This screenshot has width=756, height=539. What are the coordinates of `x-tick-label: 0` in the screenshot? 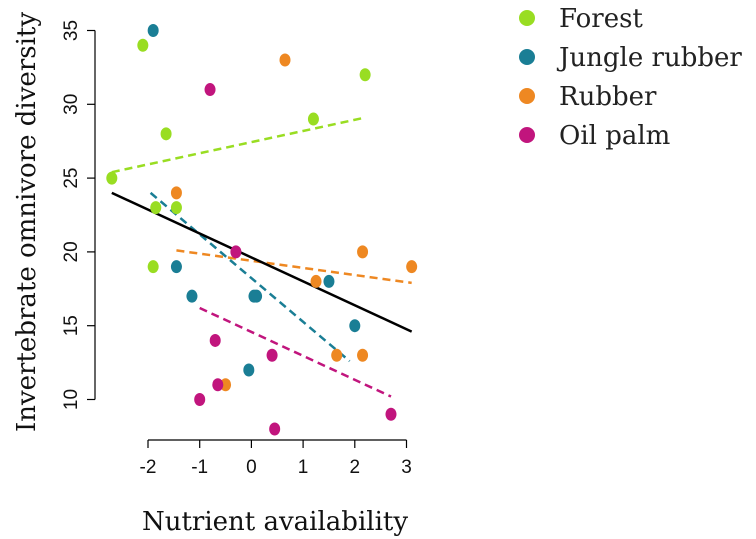 It's located at (251, 467).